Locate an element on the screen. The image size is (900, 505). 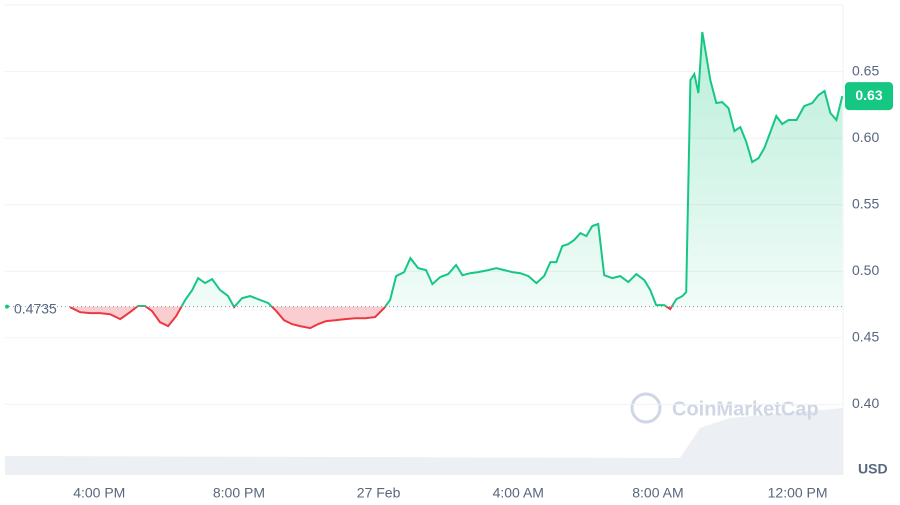
y-tick-label: 0.45 is located at coordinates (865, 337).